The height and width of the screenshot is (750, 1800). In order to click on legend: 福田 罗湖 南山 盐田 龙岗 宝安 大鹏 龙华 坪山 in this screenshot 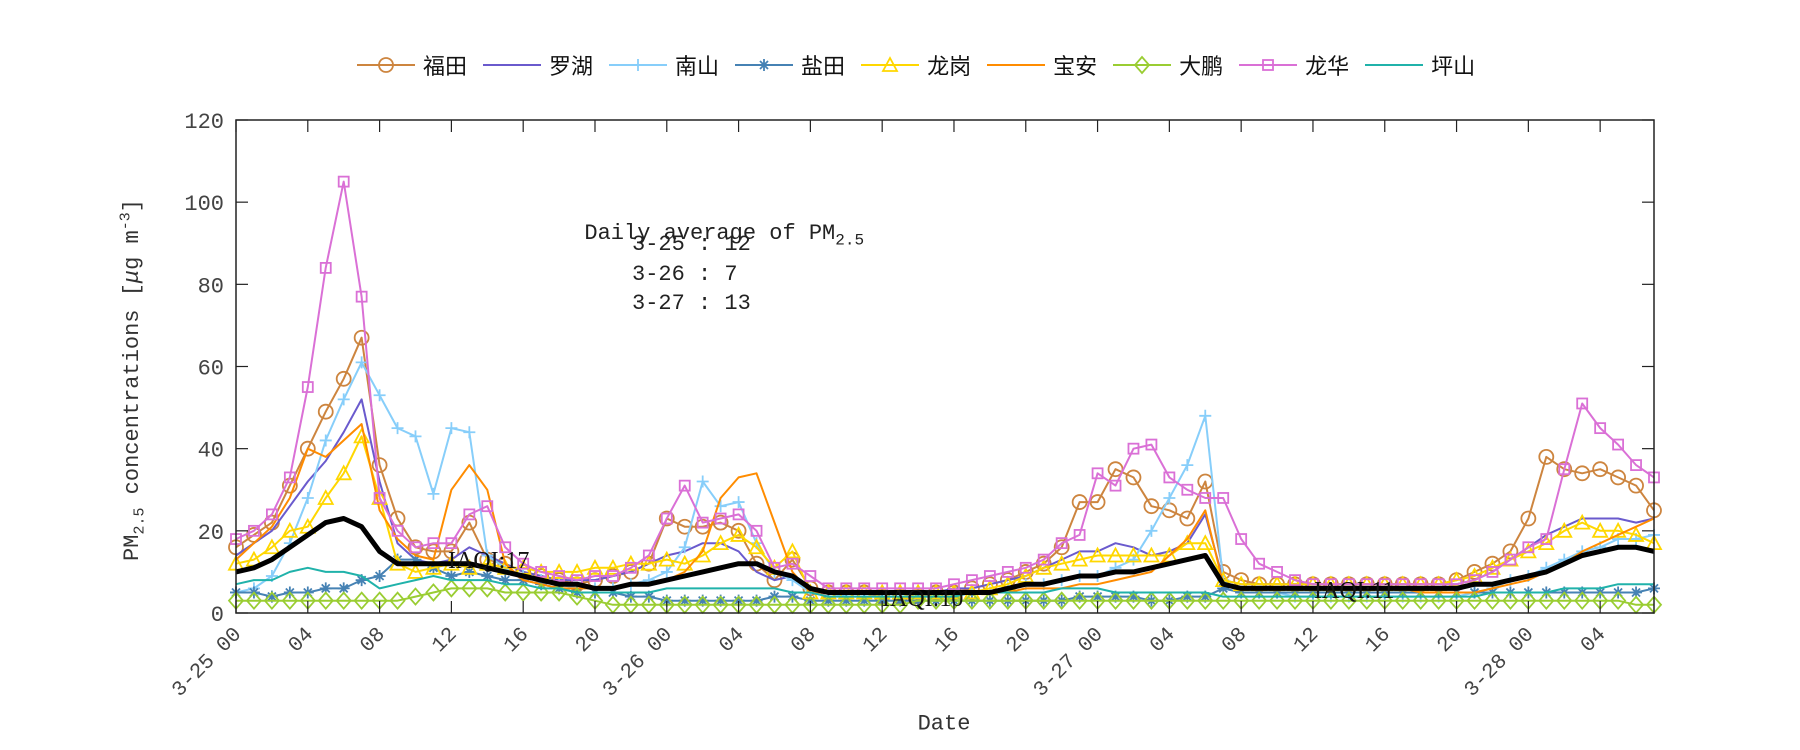, I will do `click(922, 65)`.